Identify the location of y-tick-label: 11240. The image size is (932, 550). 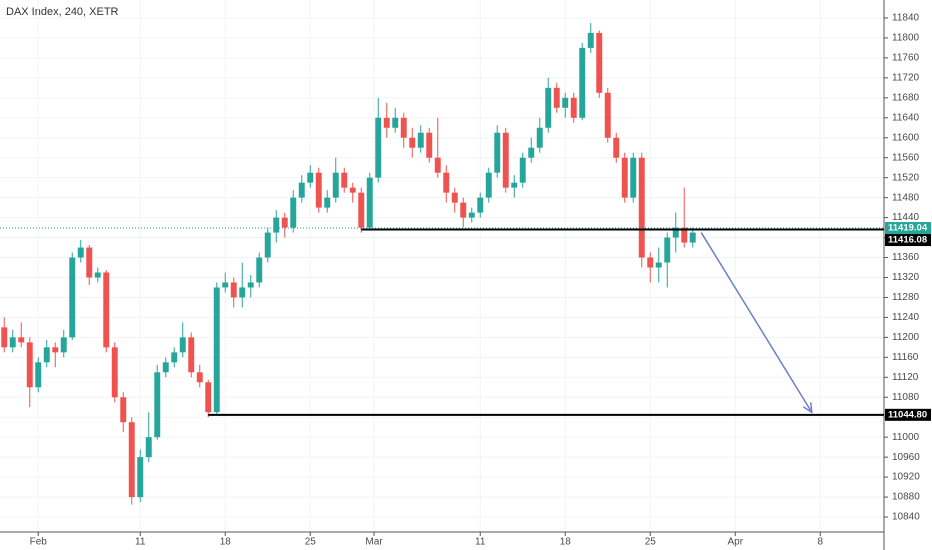
(906, 317).